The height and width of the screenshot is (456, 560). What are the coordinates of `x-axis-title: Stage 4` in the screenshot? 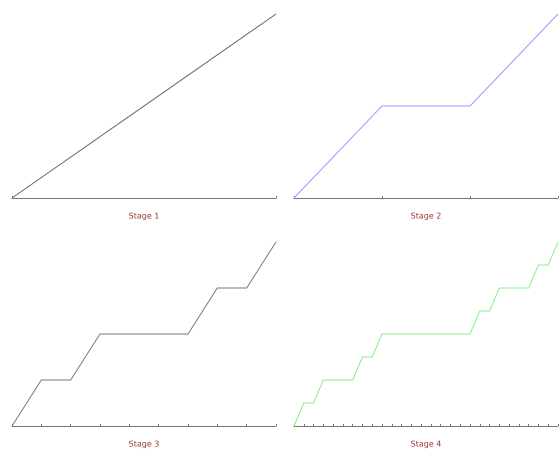 It's located at (426, 444).